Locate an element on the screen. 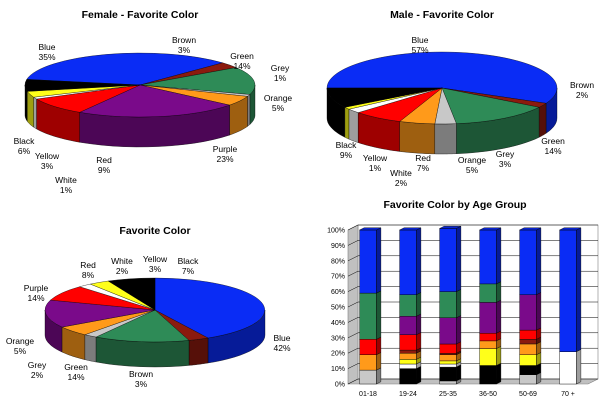 Image resolution: width=600 pixels, height=400 pixels. chart4-bar-25-35-blue is located at coordinates (448, 260).